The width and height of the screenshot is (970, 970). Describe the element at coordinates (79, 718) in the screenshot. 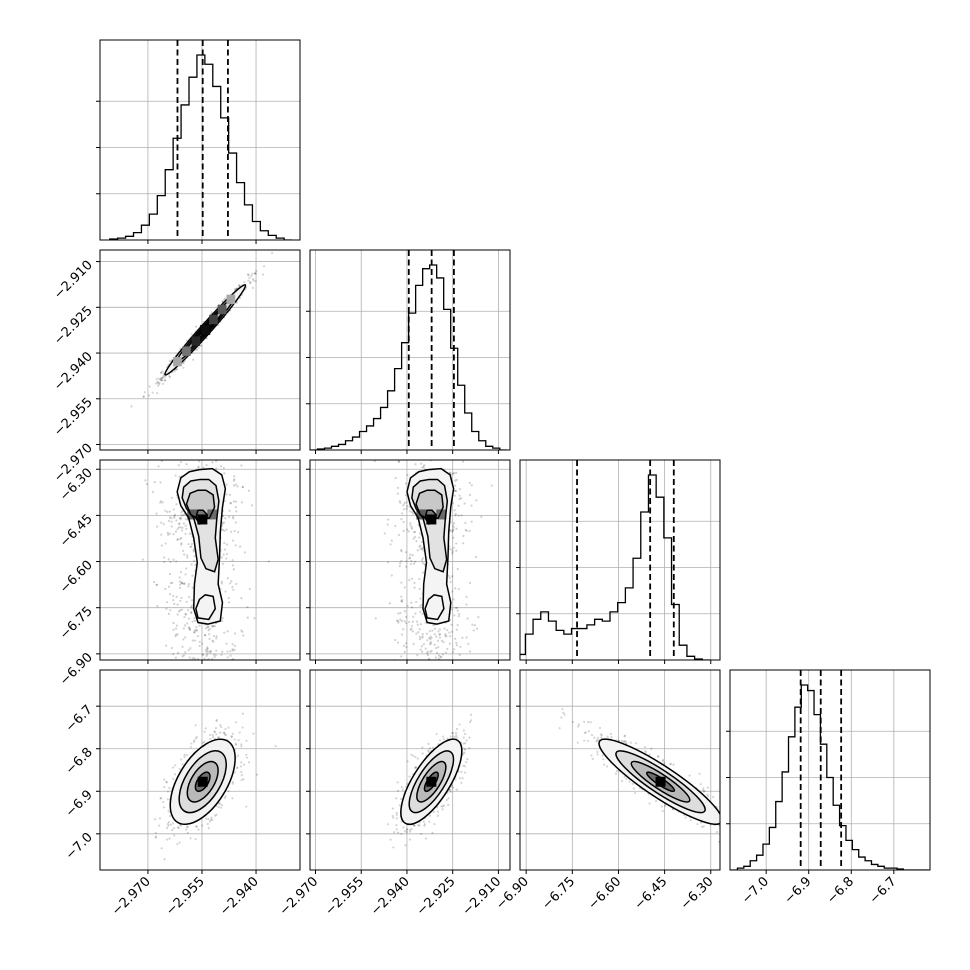

I see `y-tick-label: −6.7` at that location.